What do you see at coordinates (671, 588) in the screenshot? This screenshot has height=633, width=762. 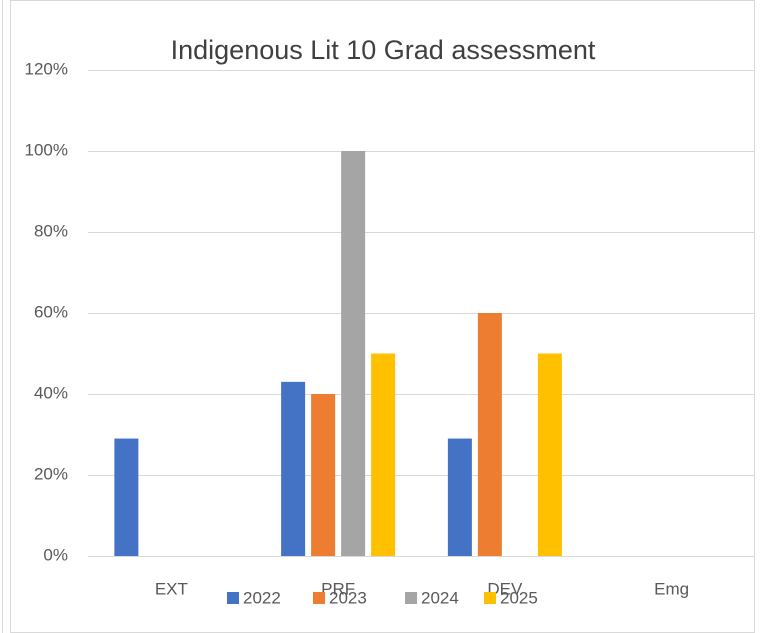 I see `x-tick-label: Emg` at bounding box center [671, 588].